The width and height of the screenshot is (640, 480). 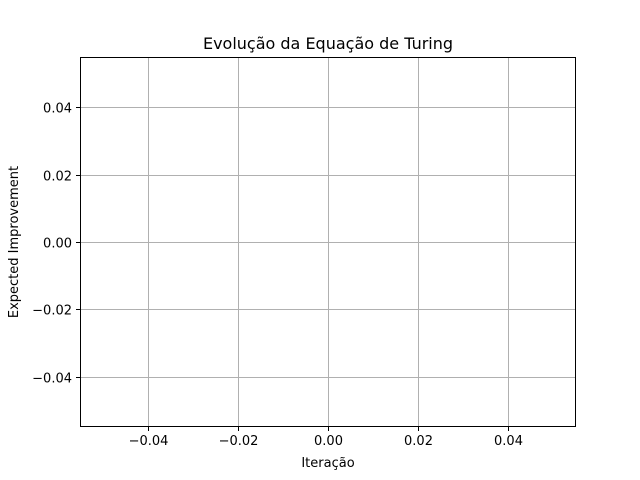 I want to click on x-axis: −0.04 −0.02 0.00 0.02 0.04, so click(x=326, y=438).